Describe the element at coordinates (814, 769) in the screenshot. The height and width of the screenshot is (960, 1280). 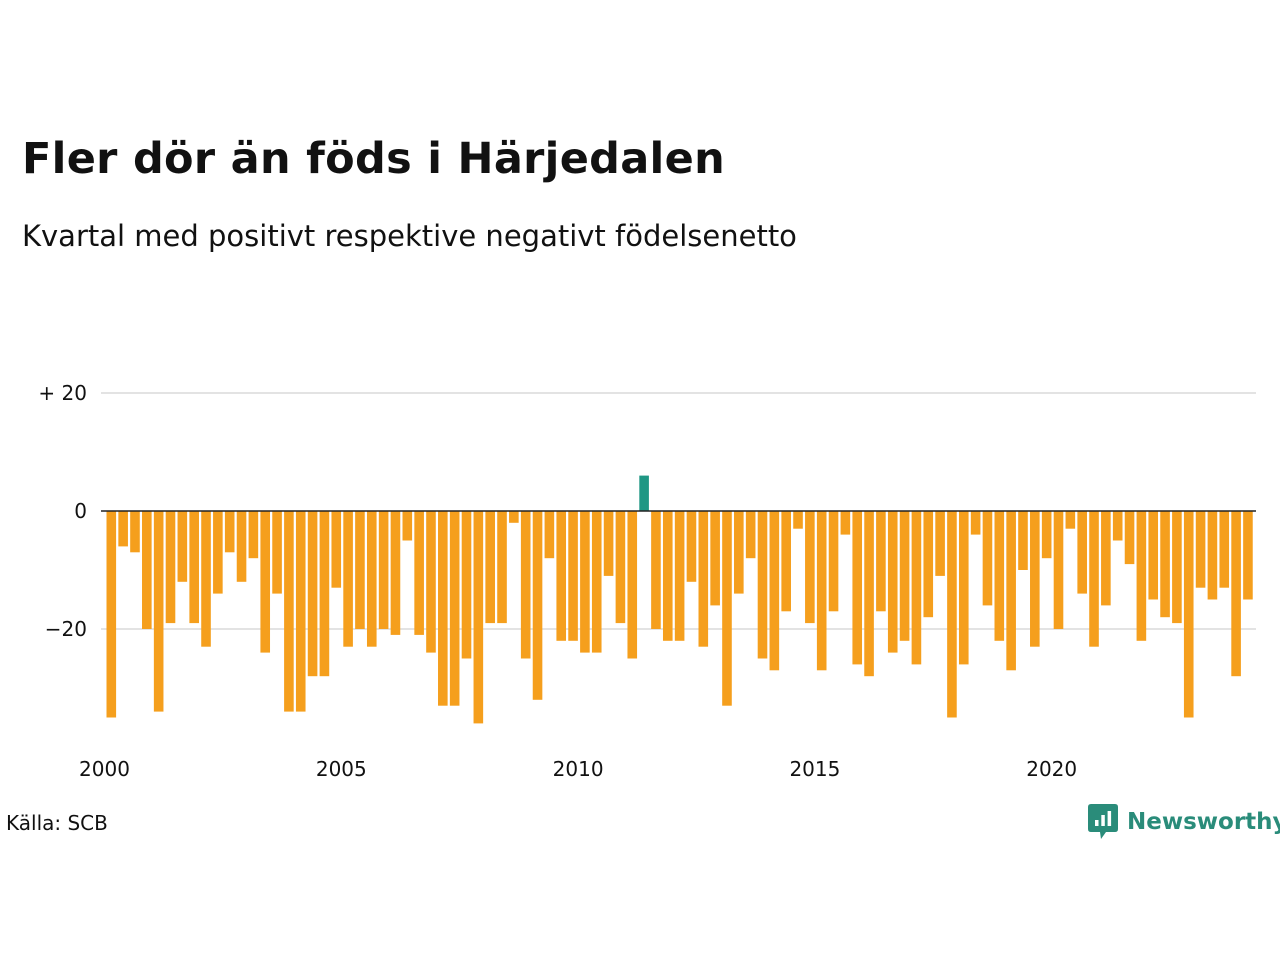
I see `x-tick-label: 2015` at that location.